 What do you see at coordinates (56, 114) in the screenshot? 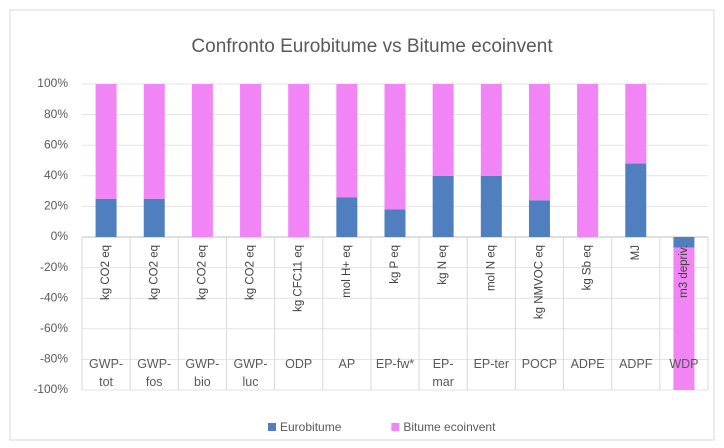
I see `y-tick-label: 80%` at bounding box center [56, 114].